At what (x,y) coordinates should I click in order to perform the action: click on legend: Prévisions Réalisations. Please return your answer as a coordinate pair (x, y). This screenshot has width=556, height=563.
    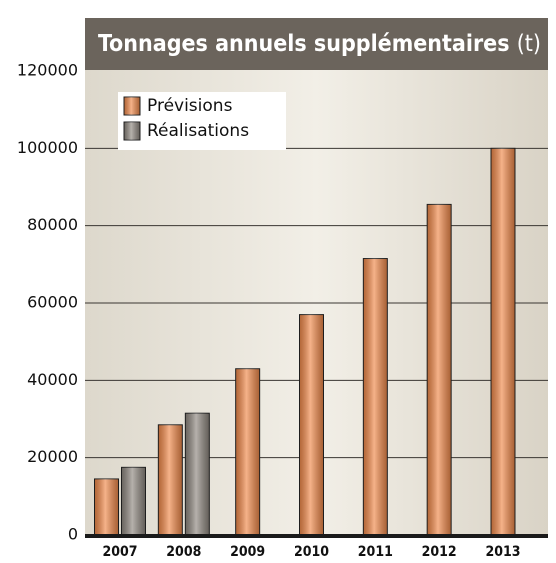
    Looking at the image, I should click on (202, 121).